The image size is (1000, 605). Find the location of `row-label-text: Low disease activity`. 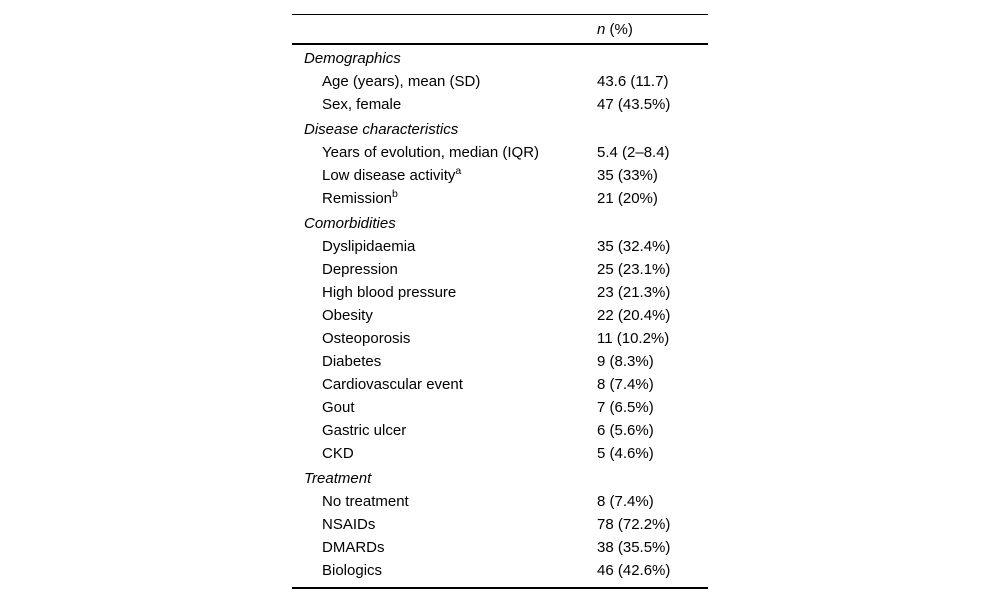

row-label-text: Low disease activity is located at coordinates (389, 175).